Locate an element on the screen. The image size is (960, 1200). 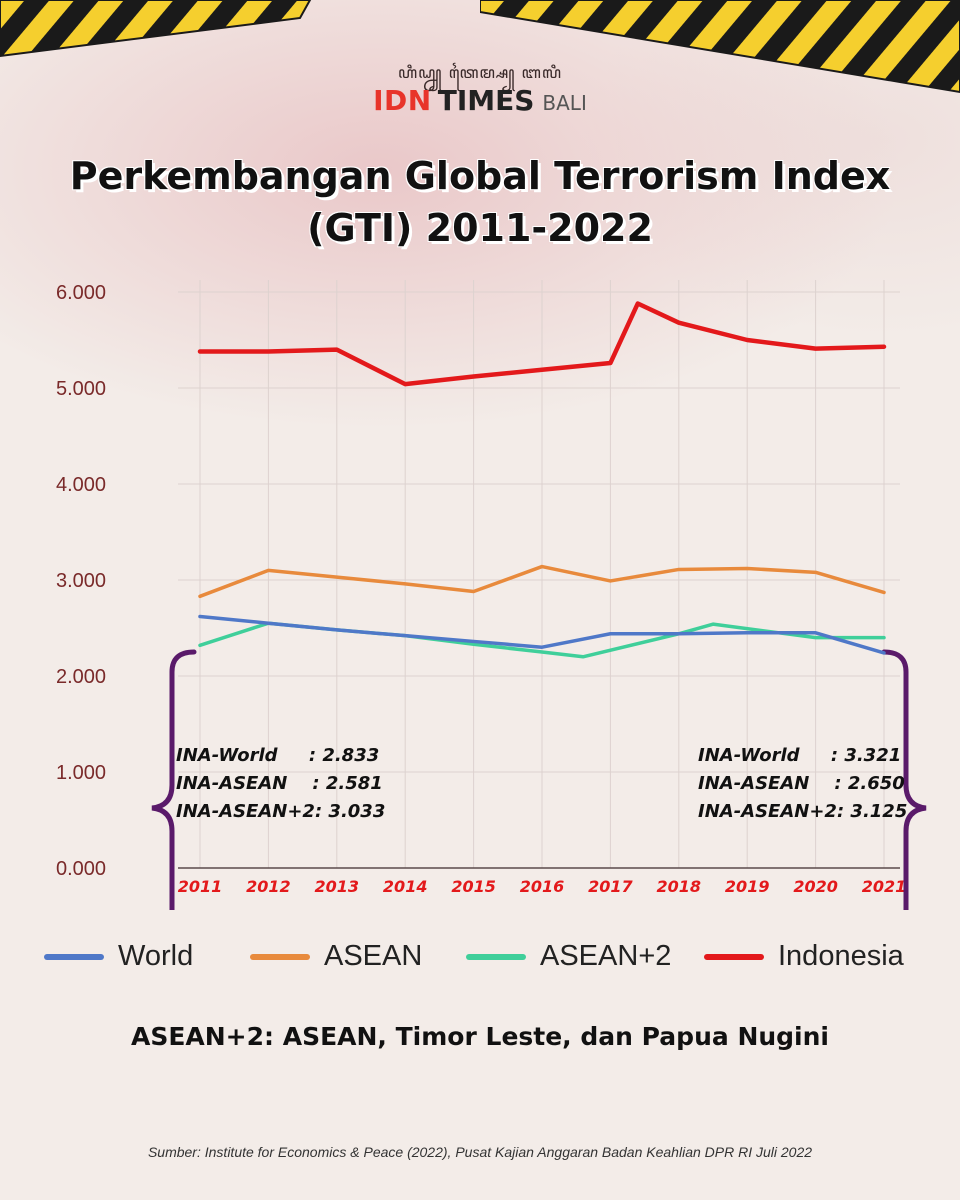
y-tick-label: 5.000 is located at coordinates (81, 389).